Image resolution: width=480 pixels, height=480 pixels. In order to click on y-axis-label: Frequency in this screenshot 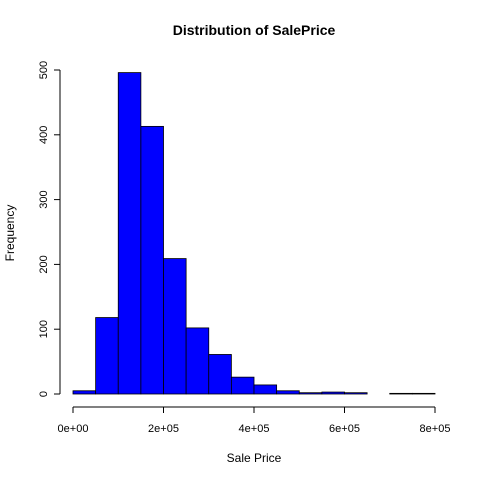, I will do `click(10, 233)`.